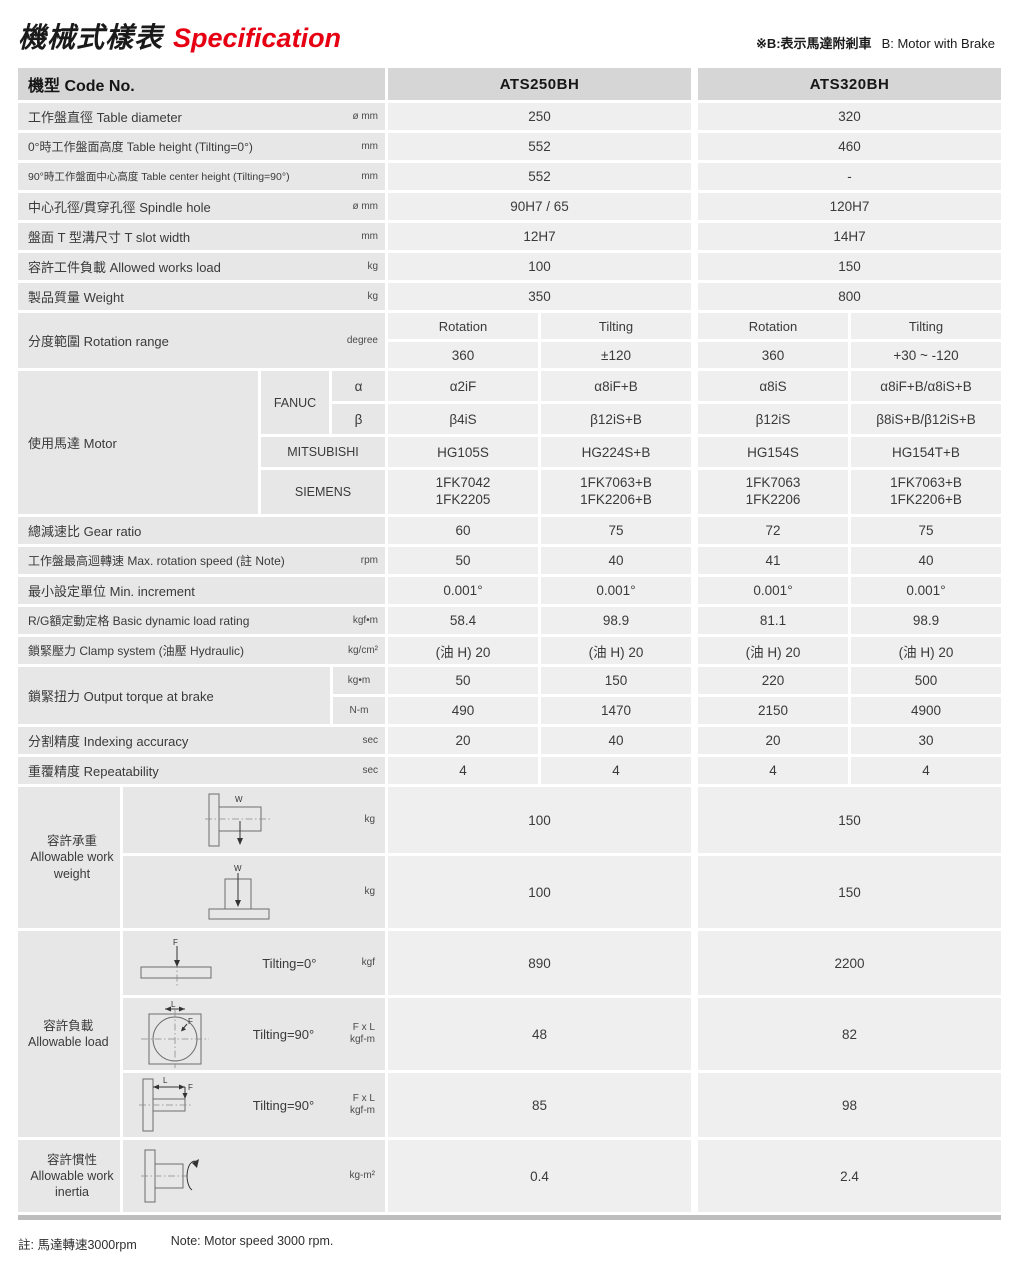 This screenshot has height=1288, width=1009. What do you see at coordinates (165, 1080) in the screenshot?
I see `dim-l-label: L` at bounding box center [165, 1080].